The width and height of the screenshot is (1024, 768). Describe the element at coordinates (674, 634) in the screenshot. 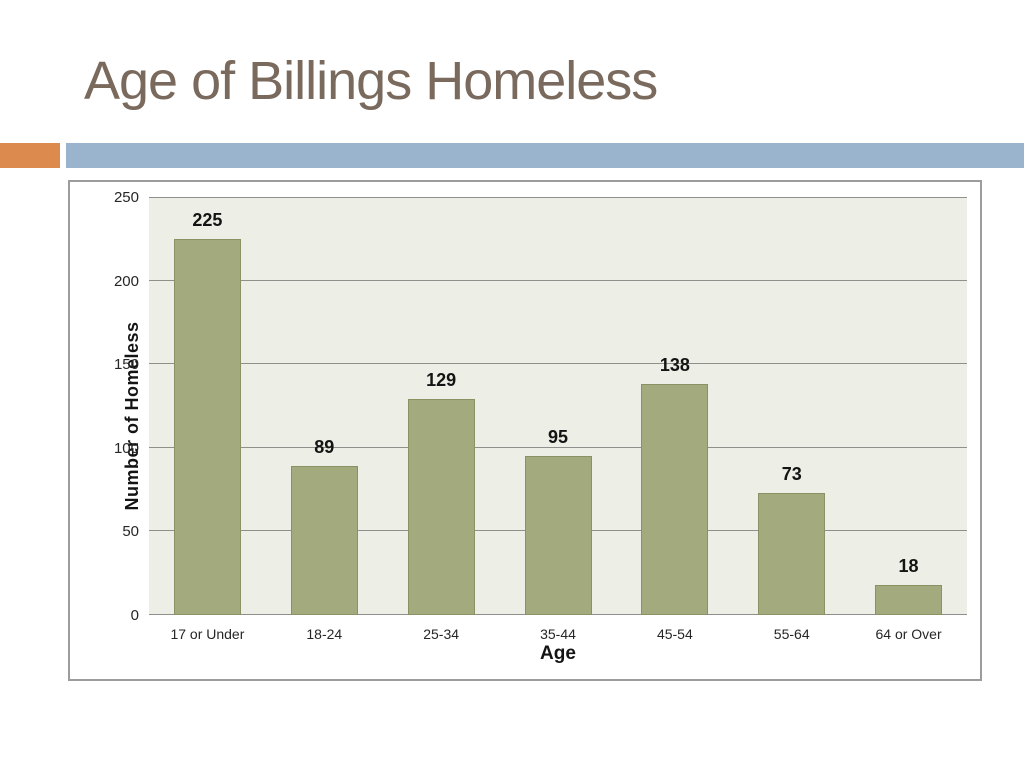

I see `x-category-label-45-54: 45-54` at that location.